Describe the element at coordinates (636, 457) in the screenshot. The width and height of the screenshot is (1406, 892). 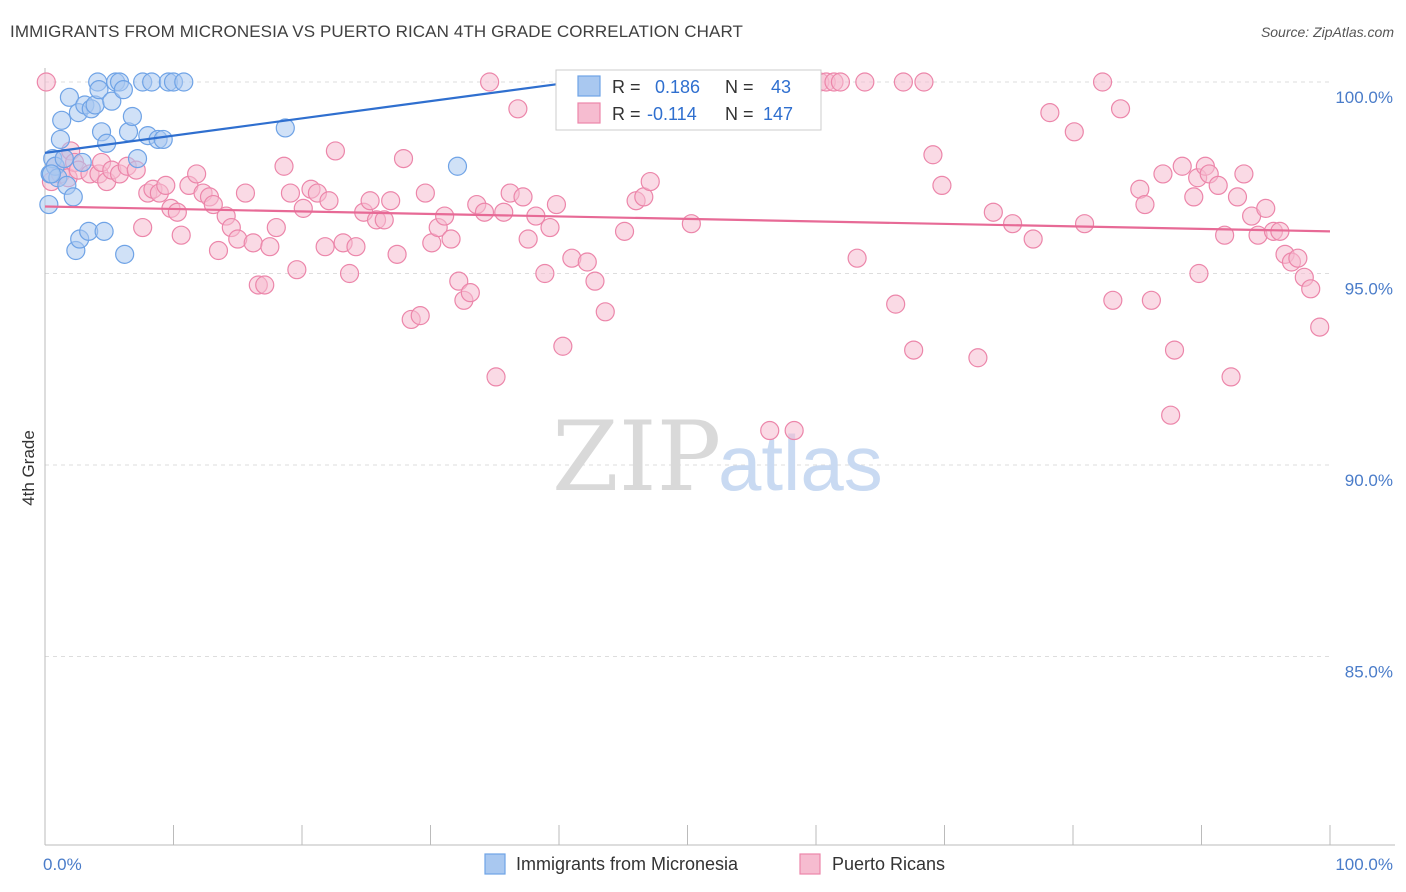
I see `watermark-zip: ZIP` at that location.